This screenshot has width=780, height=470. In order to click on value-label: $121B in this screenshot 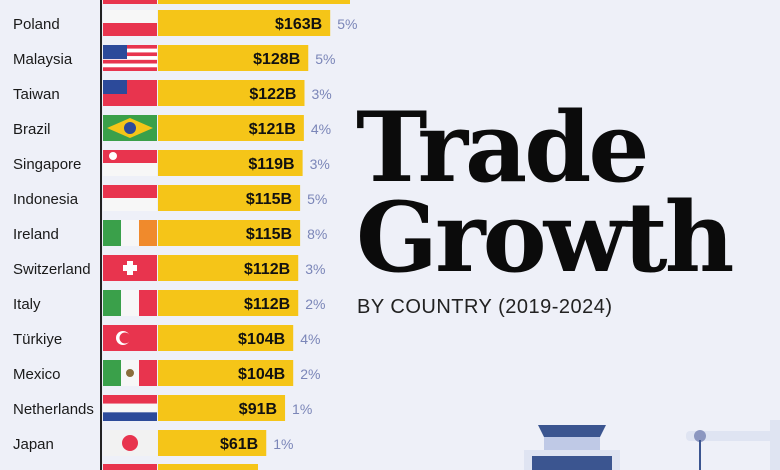, I will do `click(272, 129)`.